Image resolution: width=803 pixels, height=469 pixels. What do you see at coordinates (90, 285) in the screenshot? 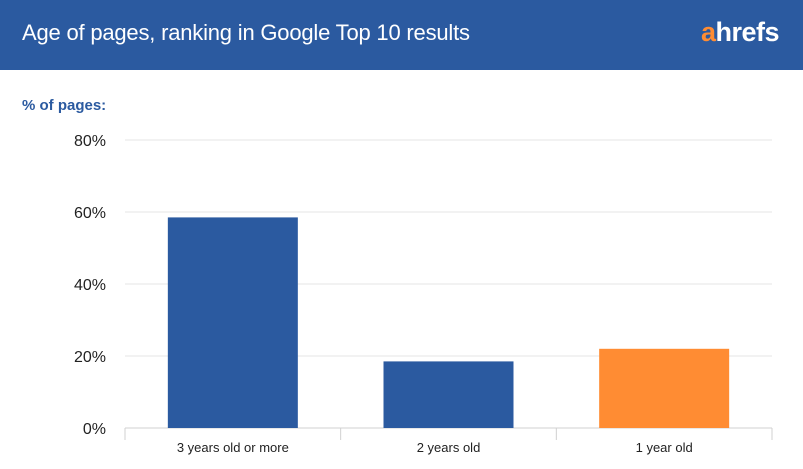
I see `y-tick-label: 40%` at bounding box center [90, 285].